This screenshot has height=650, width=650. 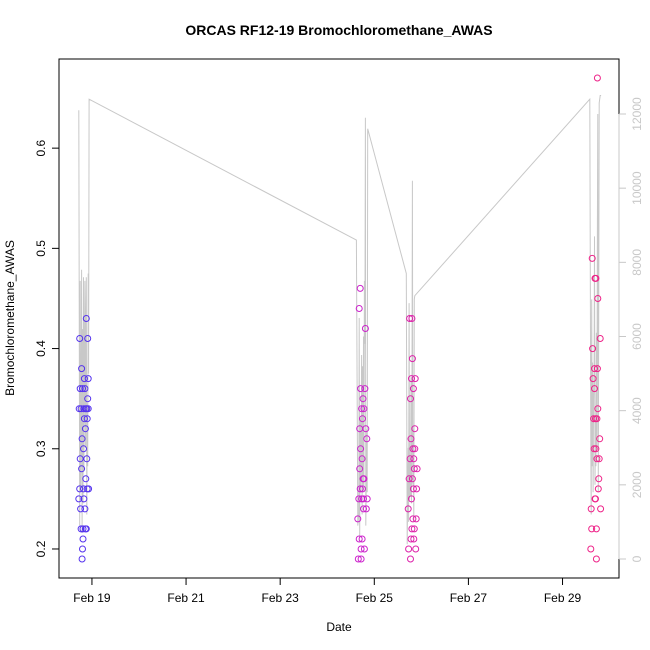 What do you see at coordinates (280, 598) in the screenshot?
I see `x-tick-label: Feb 23` at bounding box center [280, 598].